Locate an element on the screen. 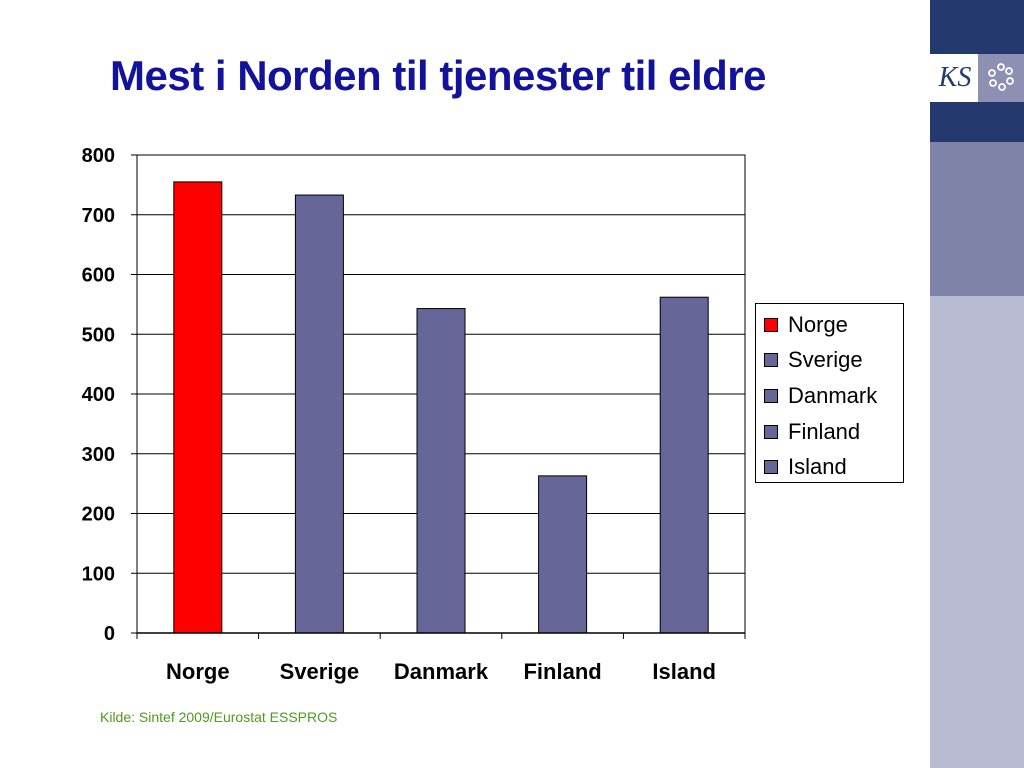 This screenshot has height=768, width=1024. bar-finland is located at coordinates (563, 554).